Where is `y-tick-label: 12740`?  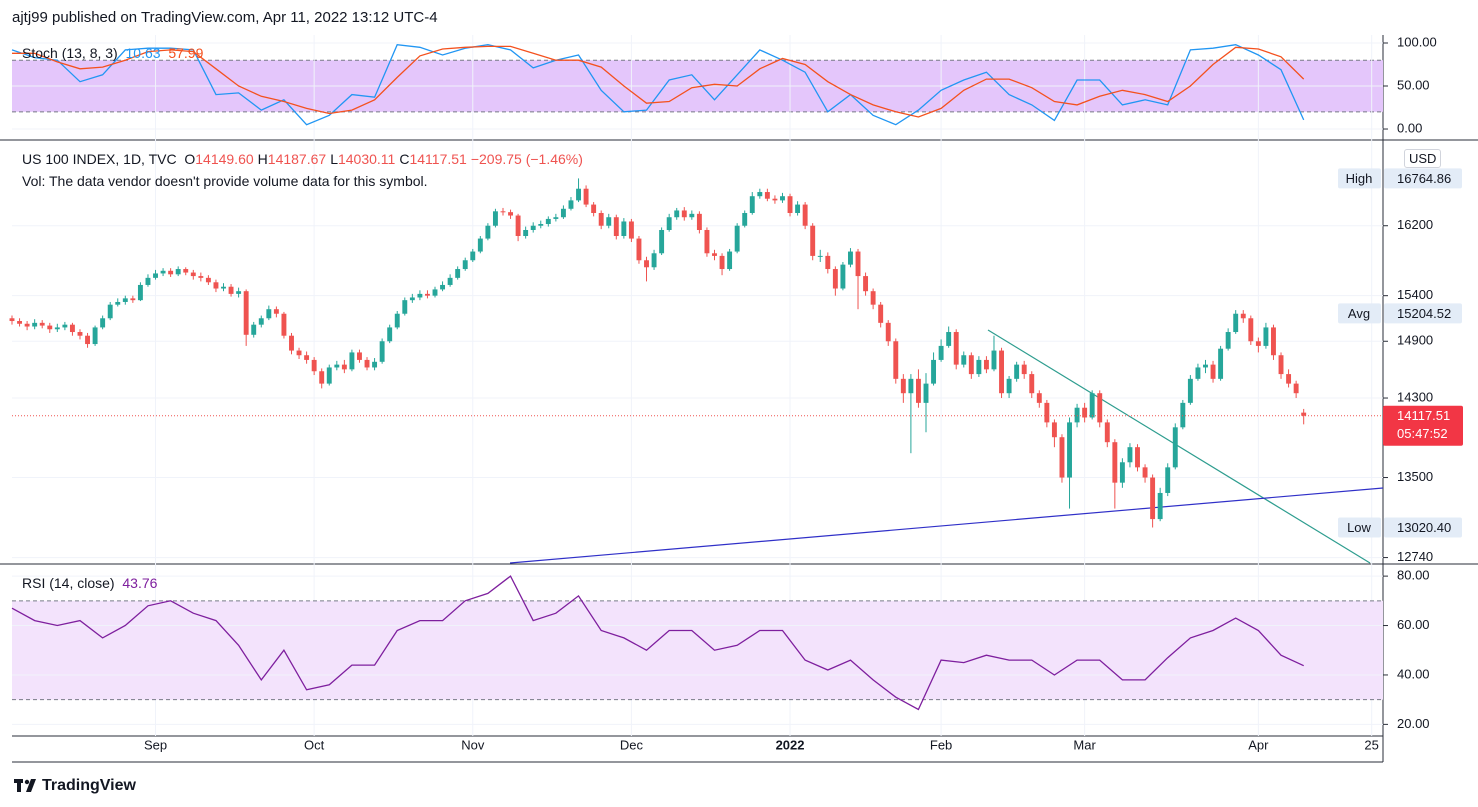
y-tick-label: 12740 is located at coordinates (1415, 556).